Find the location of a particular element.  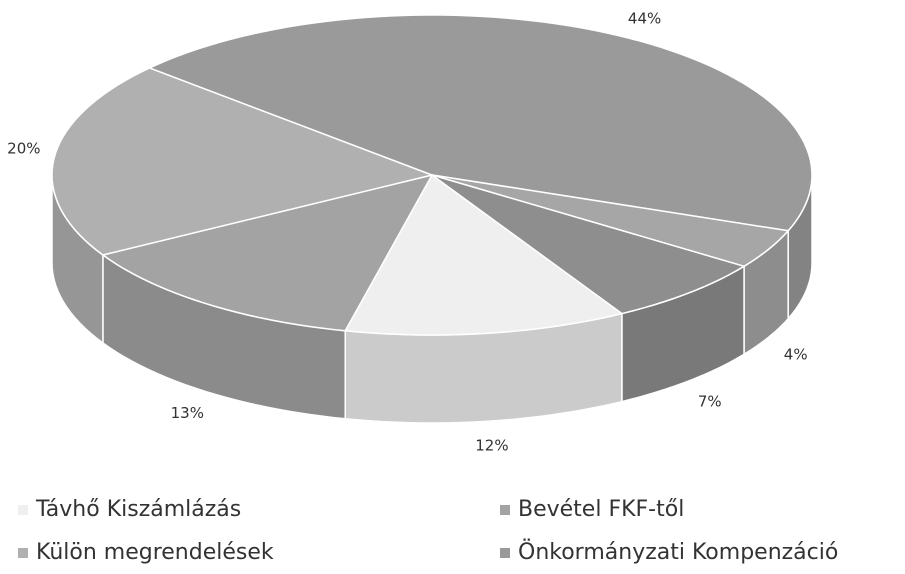

legend-label: Önkormányzati Kompenzáció is located at coordinates (678, 552).